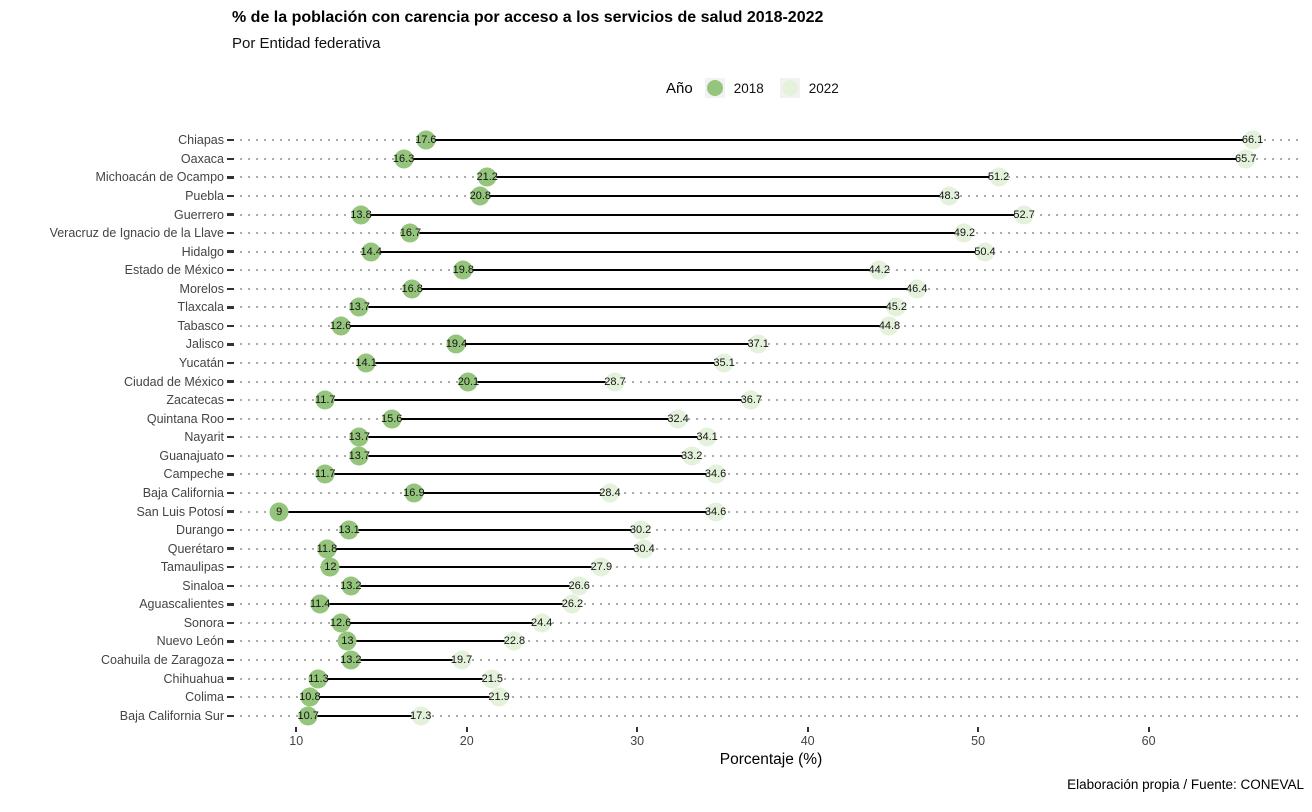  What do you see at coordinates (985, 251) in the screenshot?
I see `value-label-2022: 50.4` at bounding box center [985, 251].